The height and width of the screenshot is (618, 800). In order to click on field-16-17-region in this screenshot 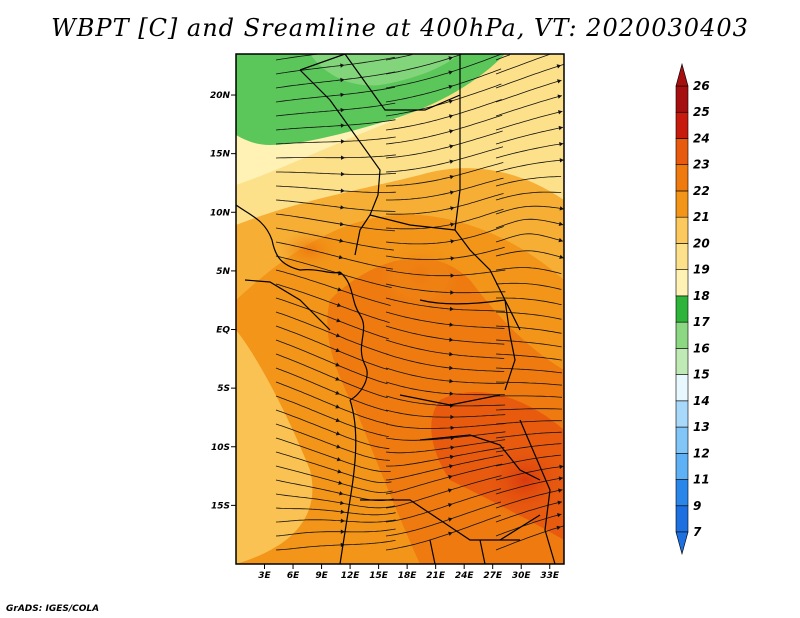, I will do `click(370, 99)`.